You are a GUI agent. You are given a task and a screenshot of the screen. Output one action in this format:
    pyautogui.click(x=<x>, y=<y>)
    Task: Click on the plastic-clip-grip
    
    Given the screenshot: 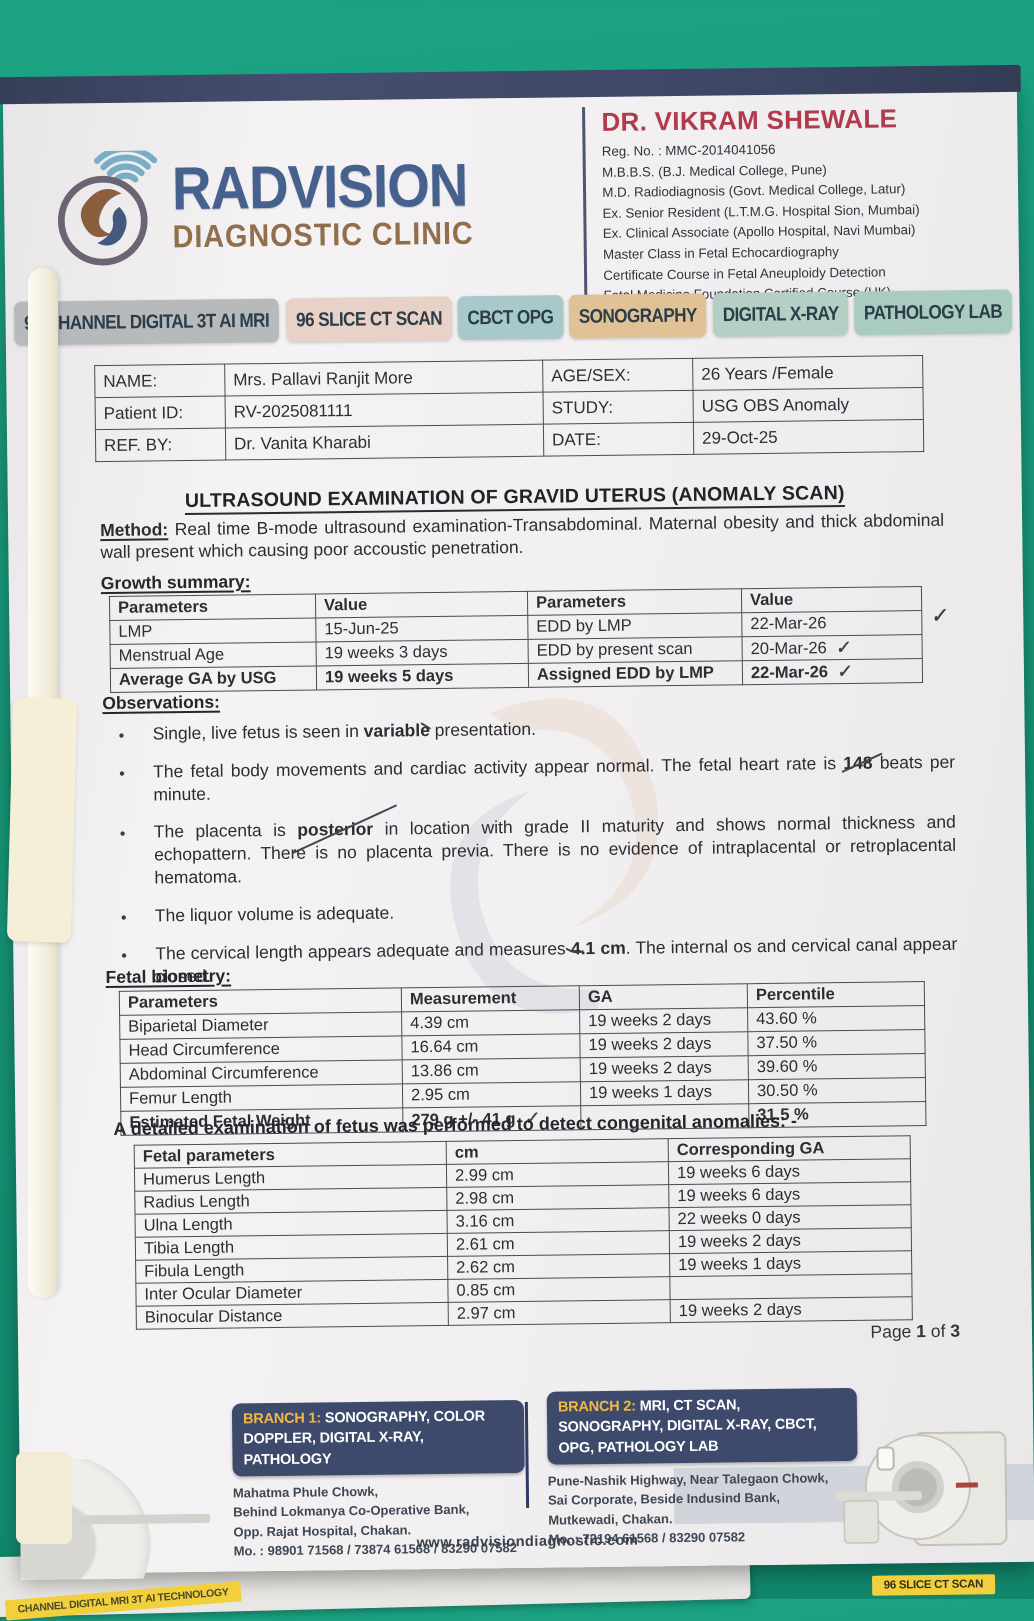 What is the action you would take?
    pyautogui.click(x=42, y=820)
    